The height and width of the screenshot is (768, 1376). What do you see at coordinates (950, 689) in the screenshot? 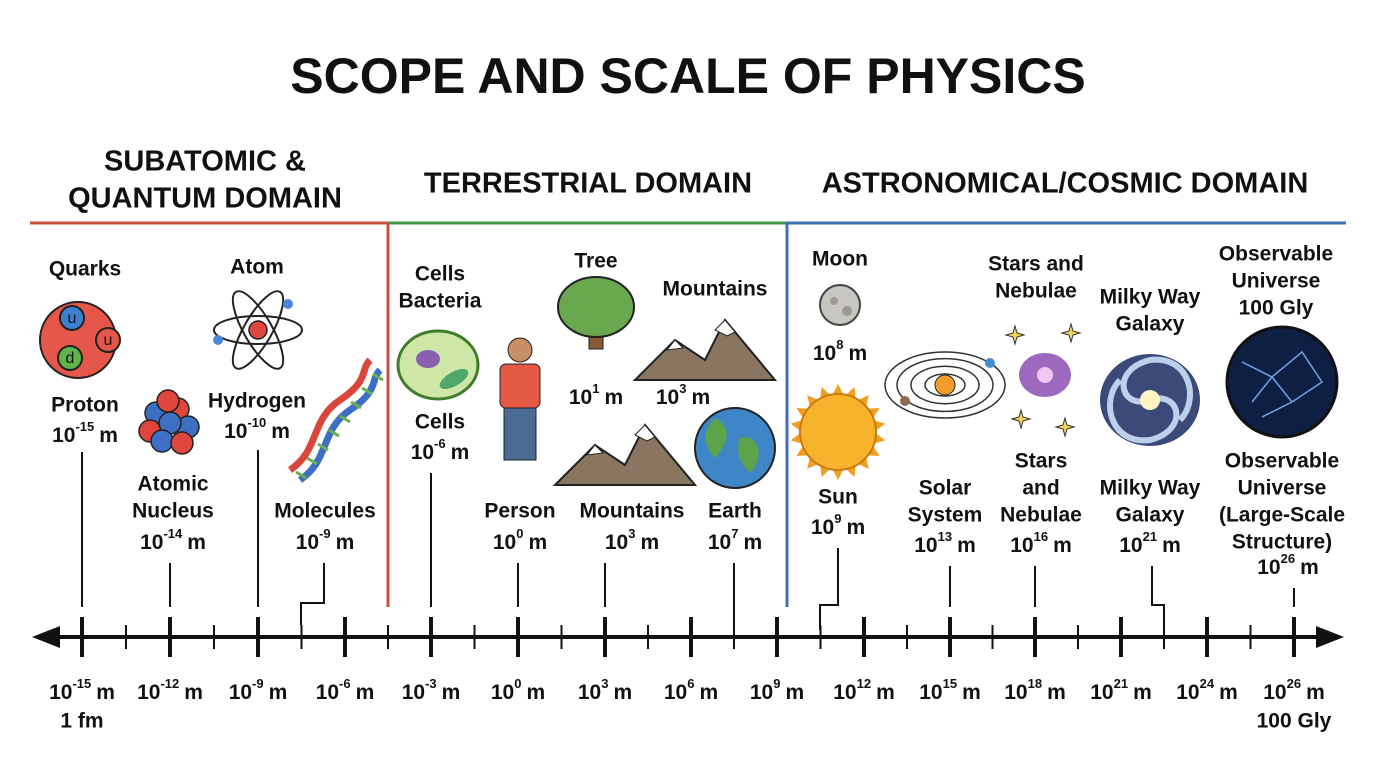
I see `axis-label: 1015 m` at bounding box center [950, 689].